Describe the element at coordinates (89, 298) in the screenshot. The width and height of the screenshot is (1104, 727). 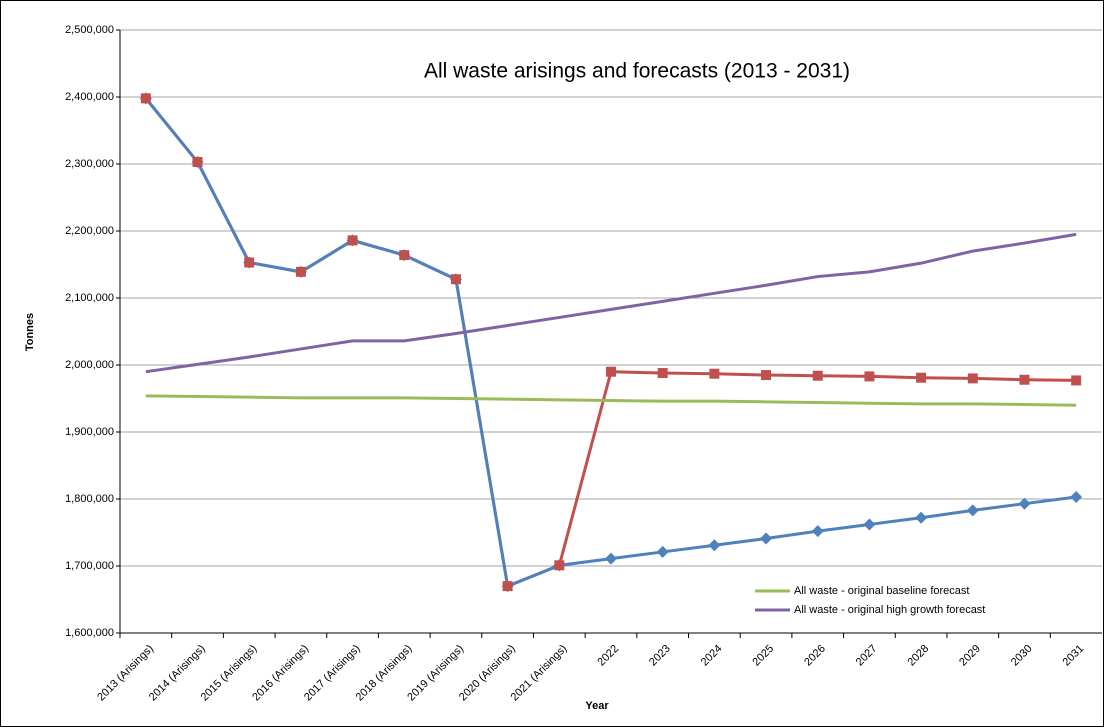
I see `y-tick-label: 2,100,000` at that location.